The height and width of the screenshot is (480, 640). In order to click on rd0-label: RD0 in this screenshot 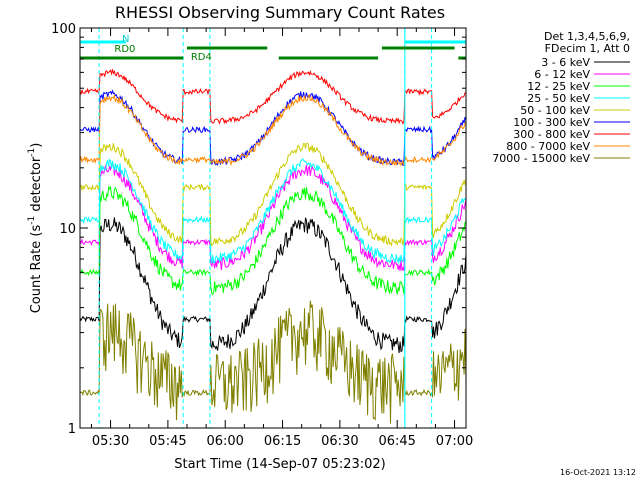, I will do `click(124, 49)`.